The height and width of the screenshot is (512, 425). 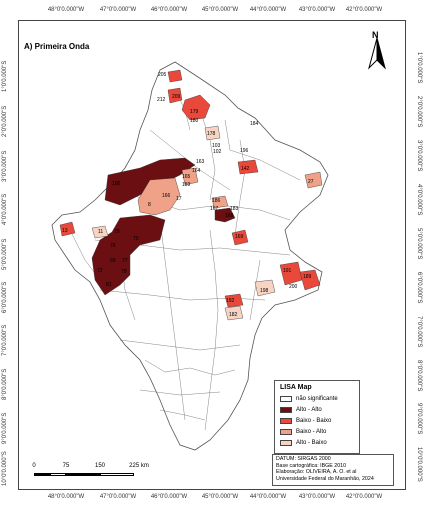 I want to click on cluster-label: 178, so click(x=211, y=134).